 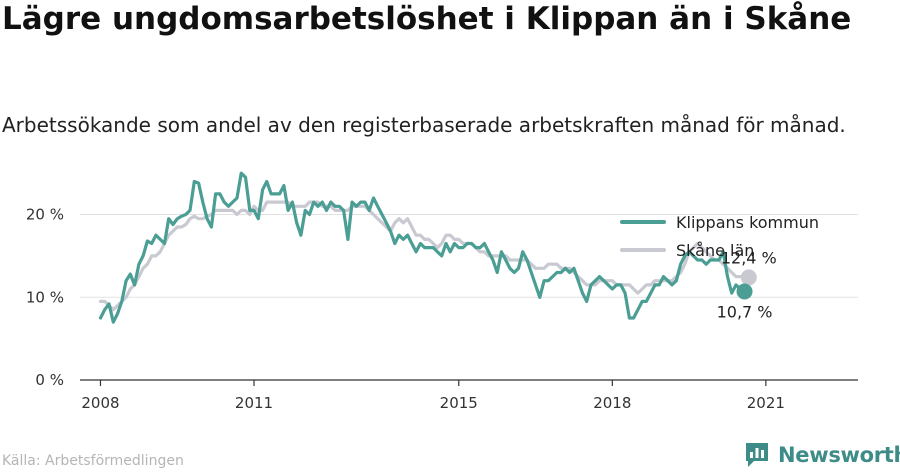 What do you see at coordinates (459, 403) in the screenshot?
I see `x-tick-label: 2015` at bounding box center [459, 403].